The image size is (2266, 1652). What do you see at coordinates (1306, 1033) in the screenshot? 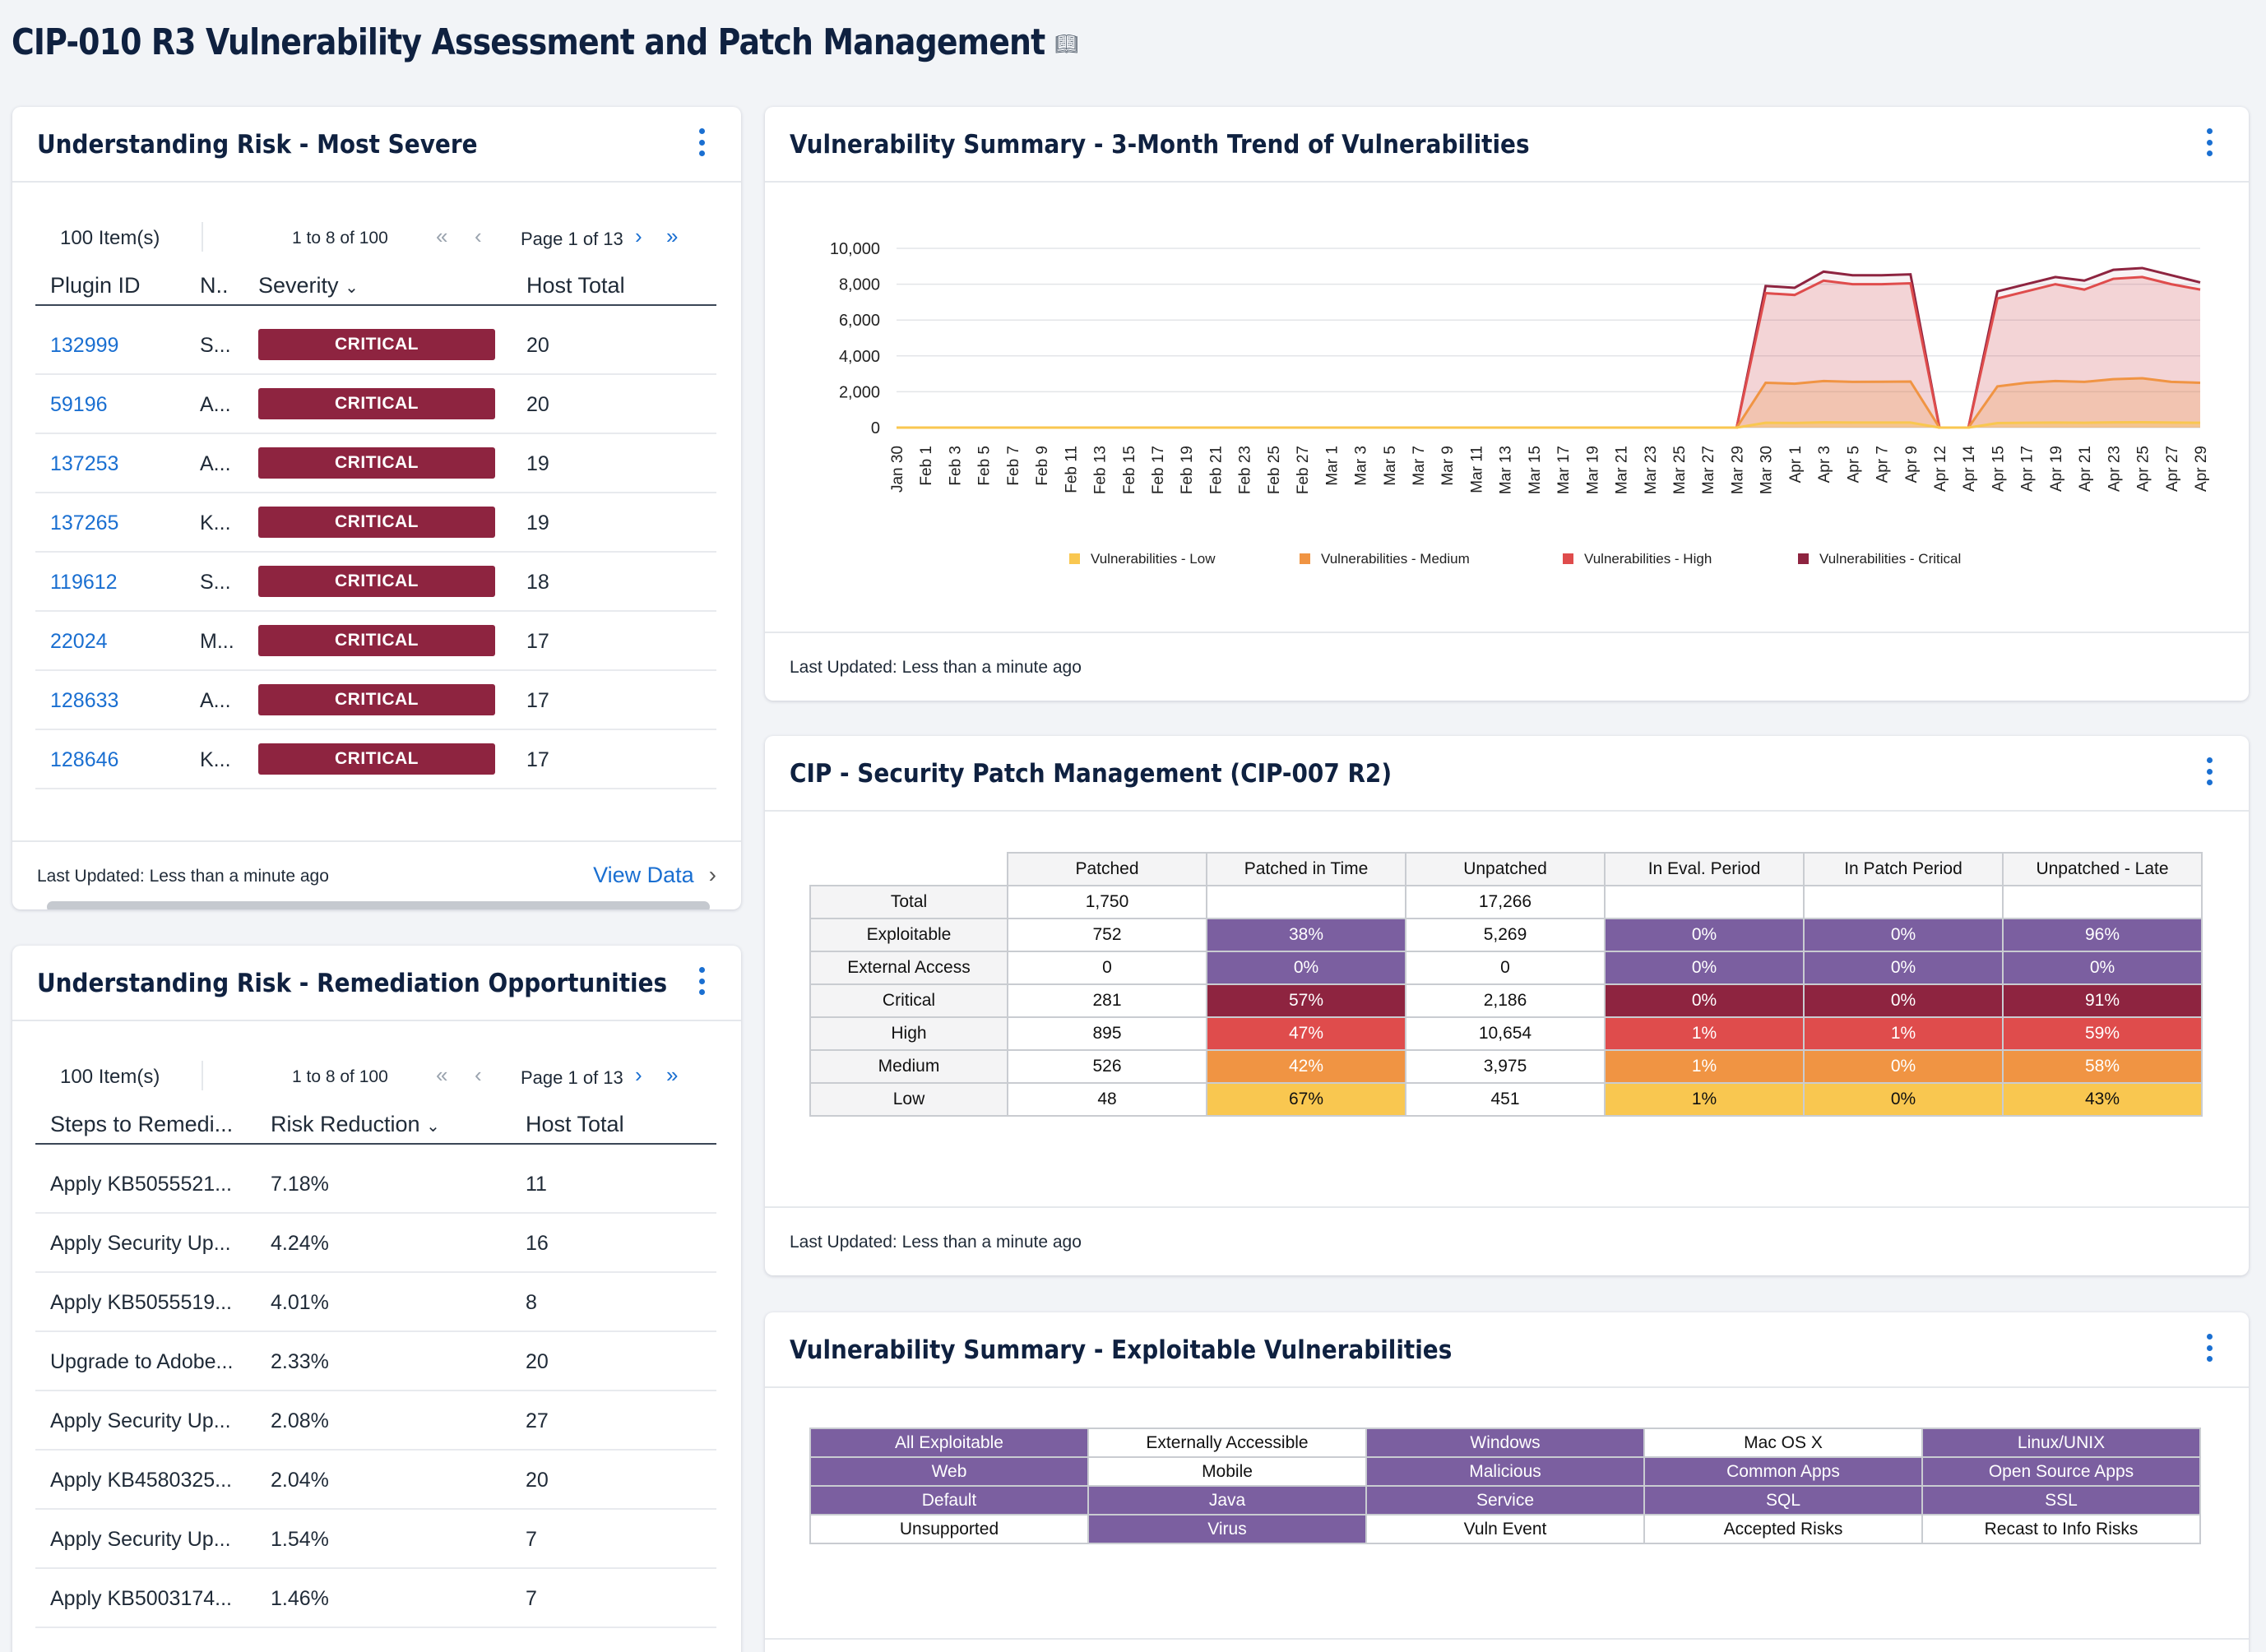
I see `matrix-cell: 47%` at bounding box center [1306, 1033].